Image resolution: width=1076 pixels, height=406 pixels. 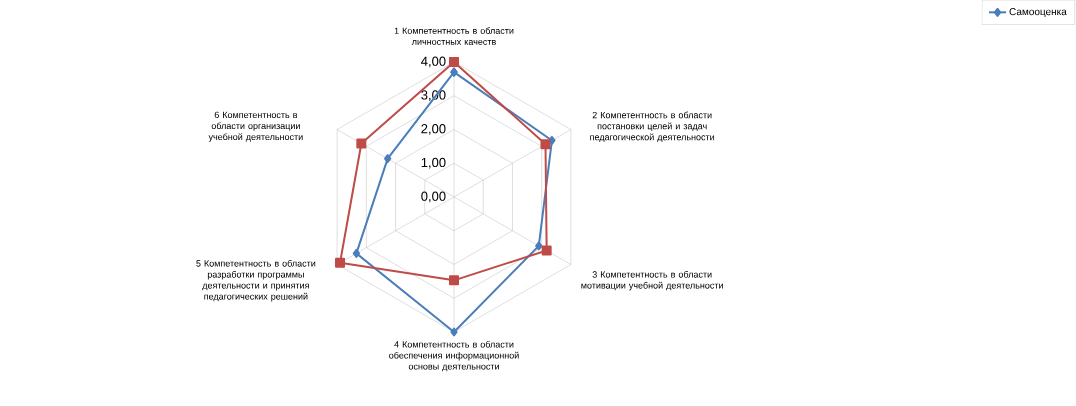 What do you see at coordinates (433, 62) in the screenshot?
I see `y-tick-label: 4,00` at bounding box center [433, 62].